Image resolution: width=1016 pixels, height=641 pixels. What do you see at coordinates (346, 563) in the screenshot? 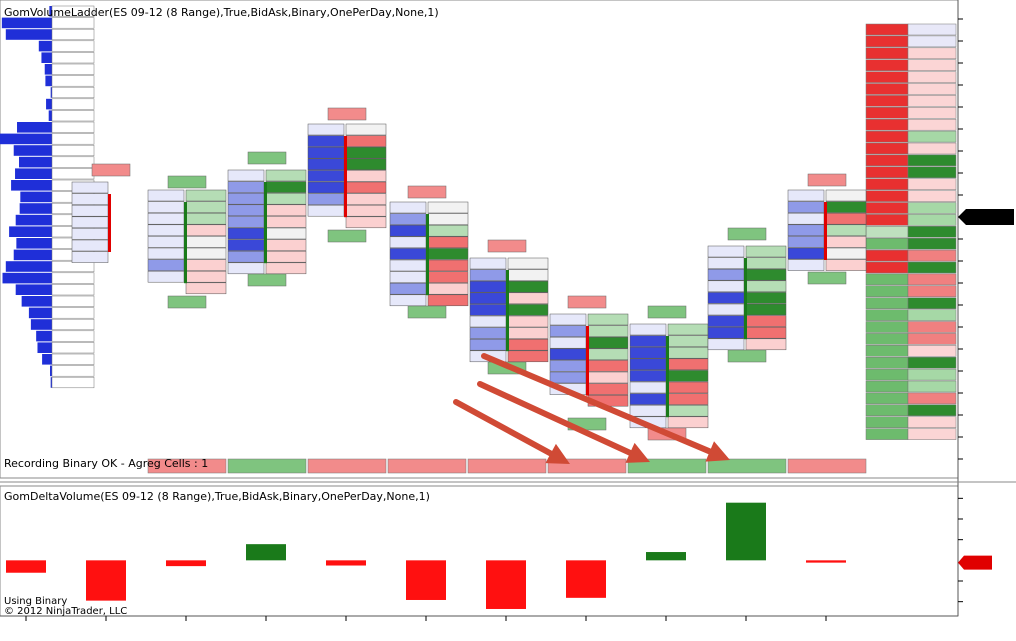
I see `delta-volume-bar` at bounding box center [346, 563].